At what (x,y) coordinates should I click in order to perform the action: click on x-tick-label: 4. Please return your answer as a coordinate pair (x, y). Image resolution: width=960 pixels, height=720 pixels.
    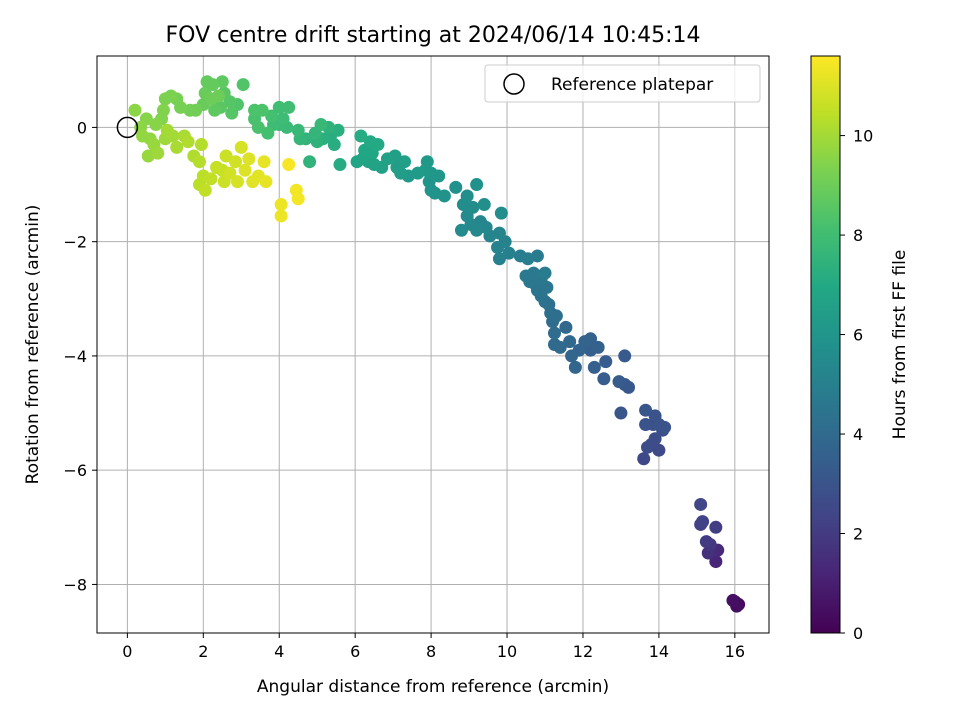
    Looking at the image, I should click on (279, 651).